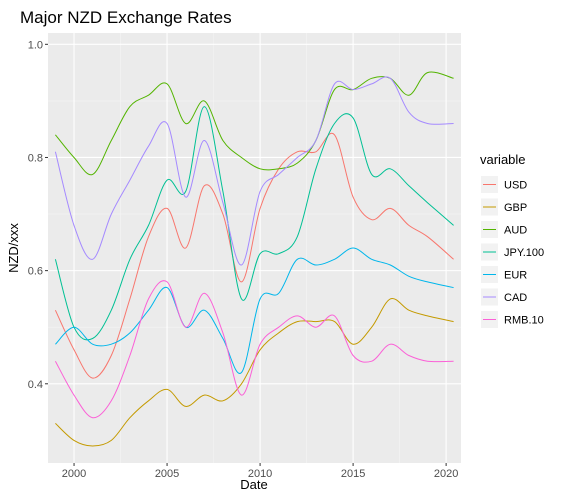  I want to click on x-tick-label: 2015, so click(353, 474).